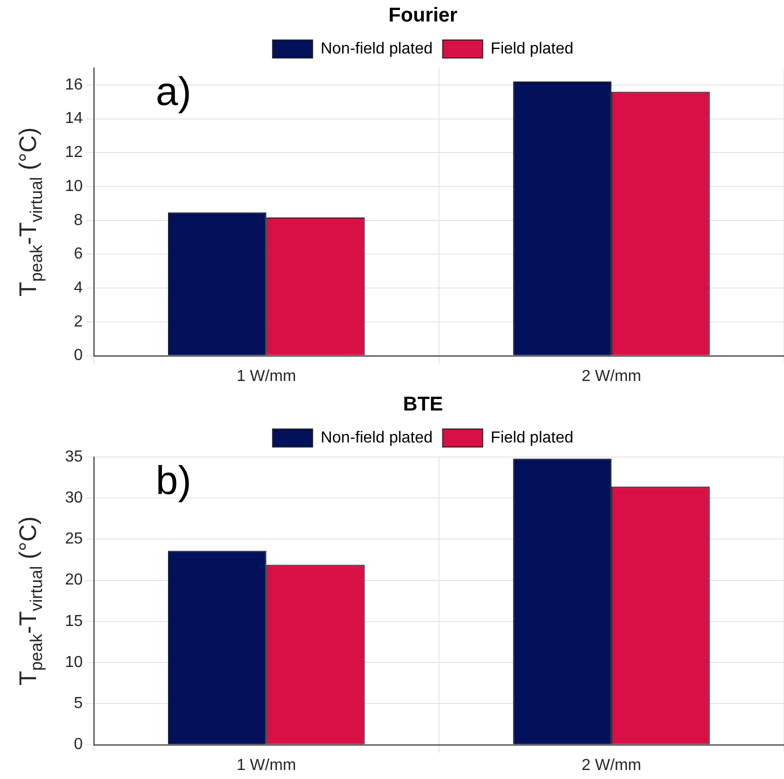  What do you see at coordinates (78, 287) in the screenshot?
I see `y-tick-label: 4` at bounding box center [78, 287].